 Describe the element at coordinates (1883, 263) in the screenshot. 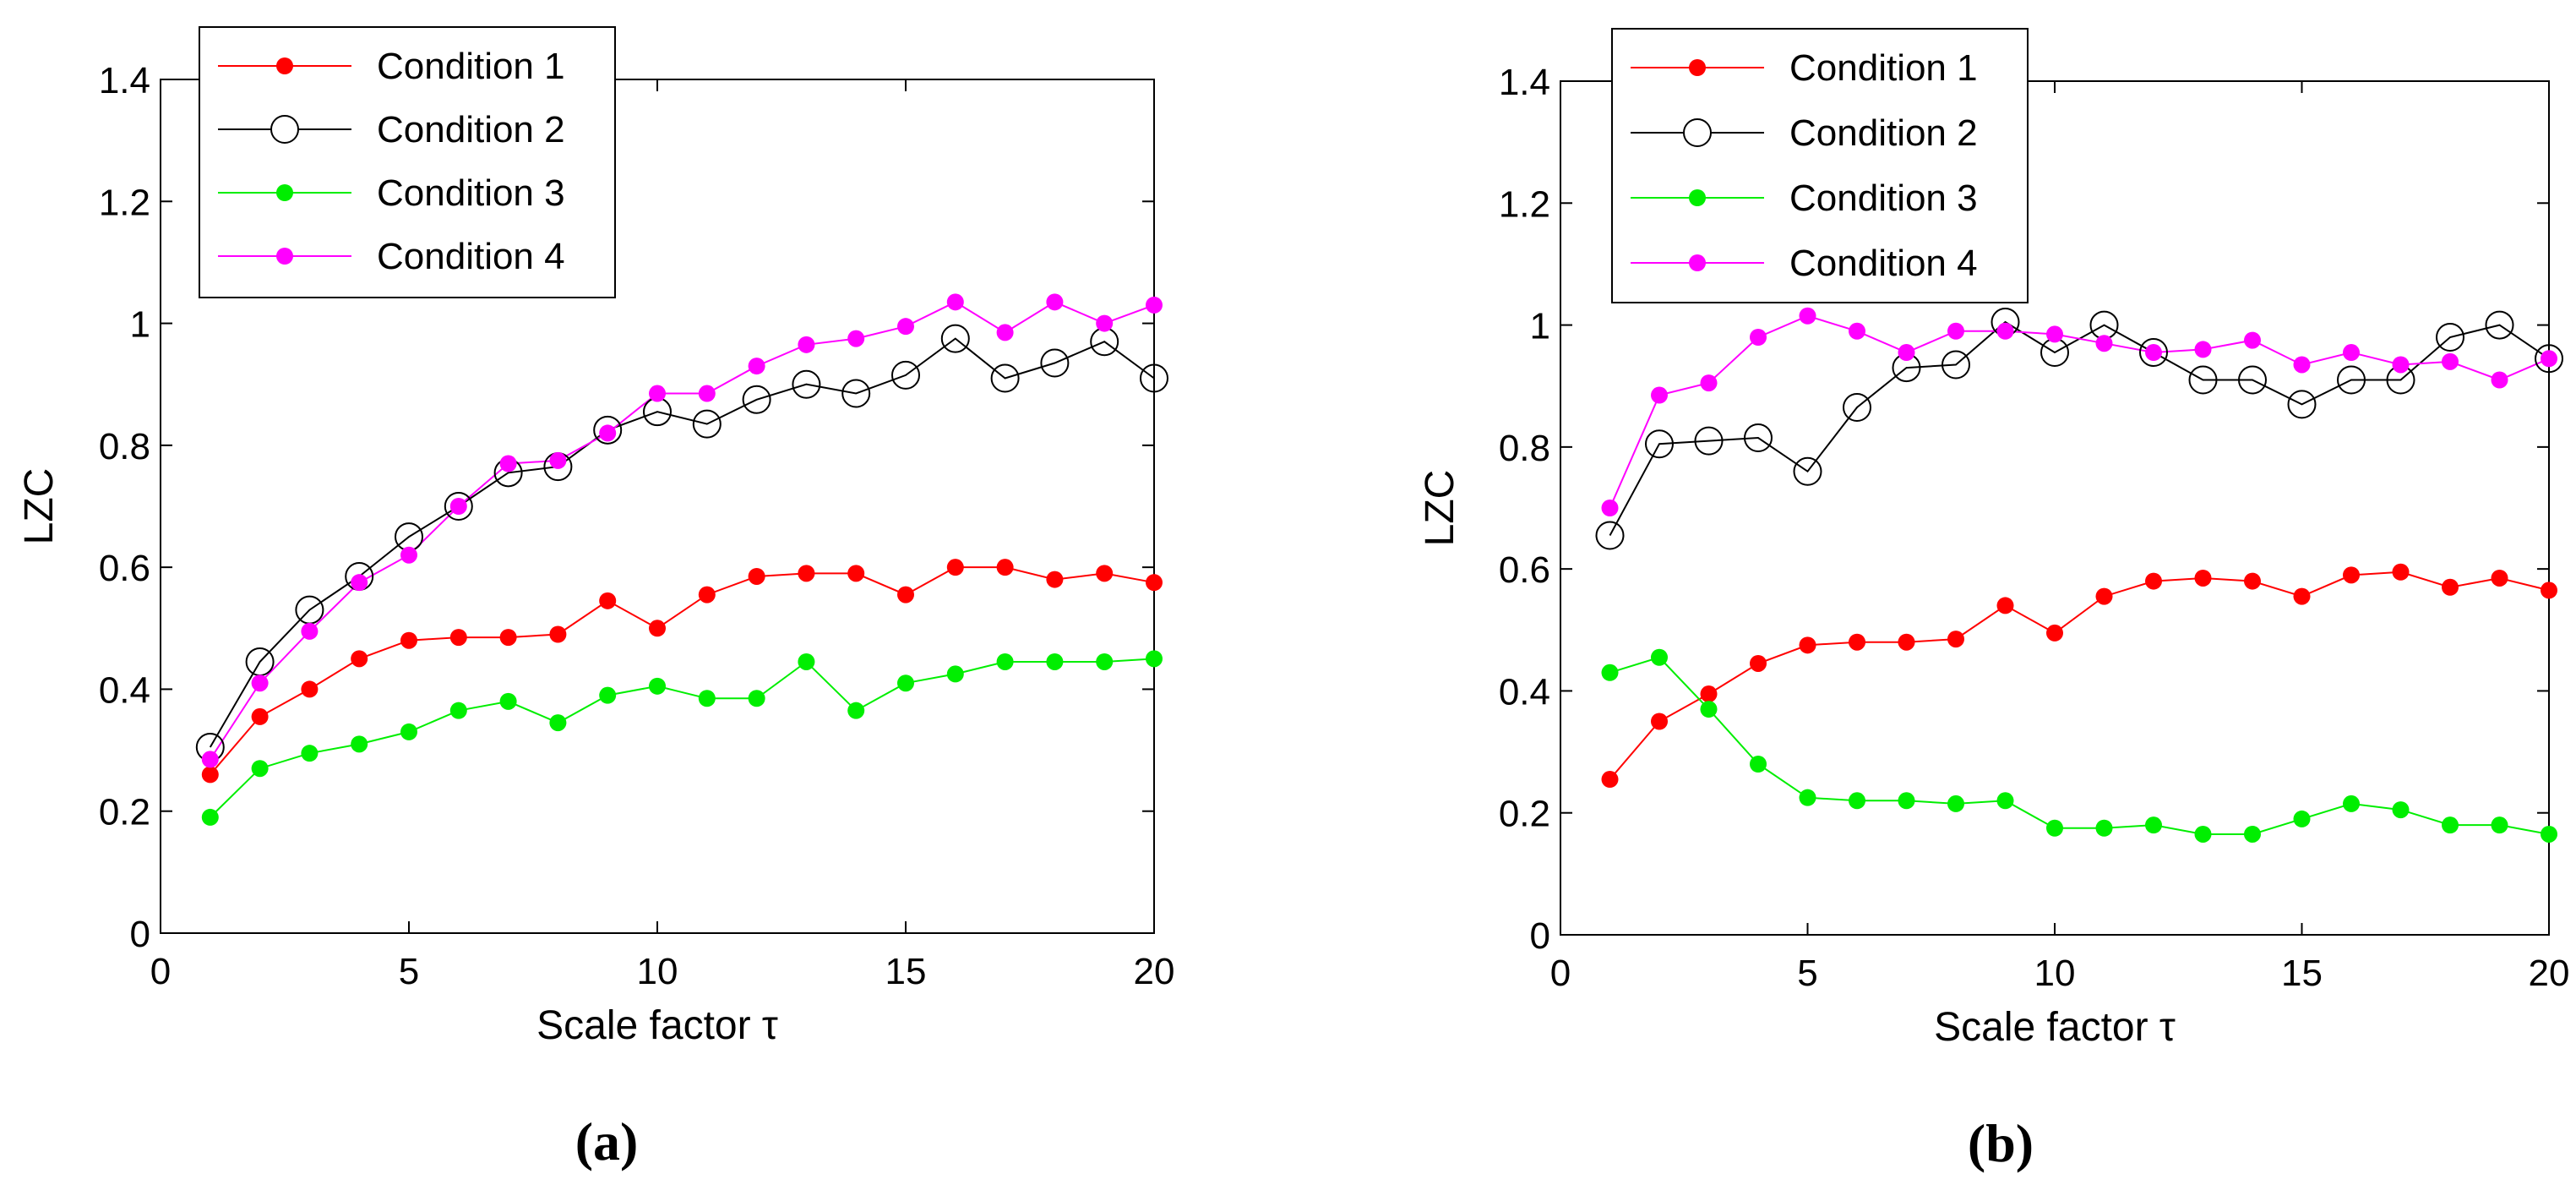

I see `legend-label: Condition 4` at that location.